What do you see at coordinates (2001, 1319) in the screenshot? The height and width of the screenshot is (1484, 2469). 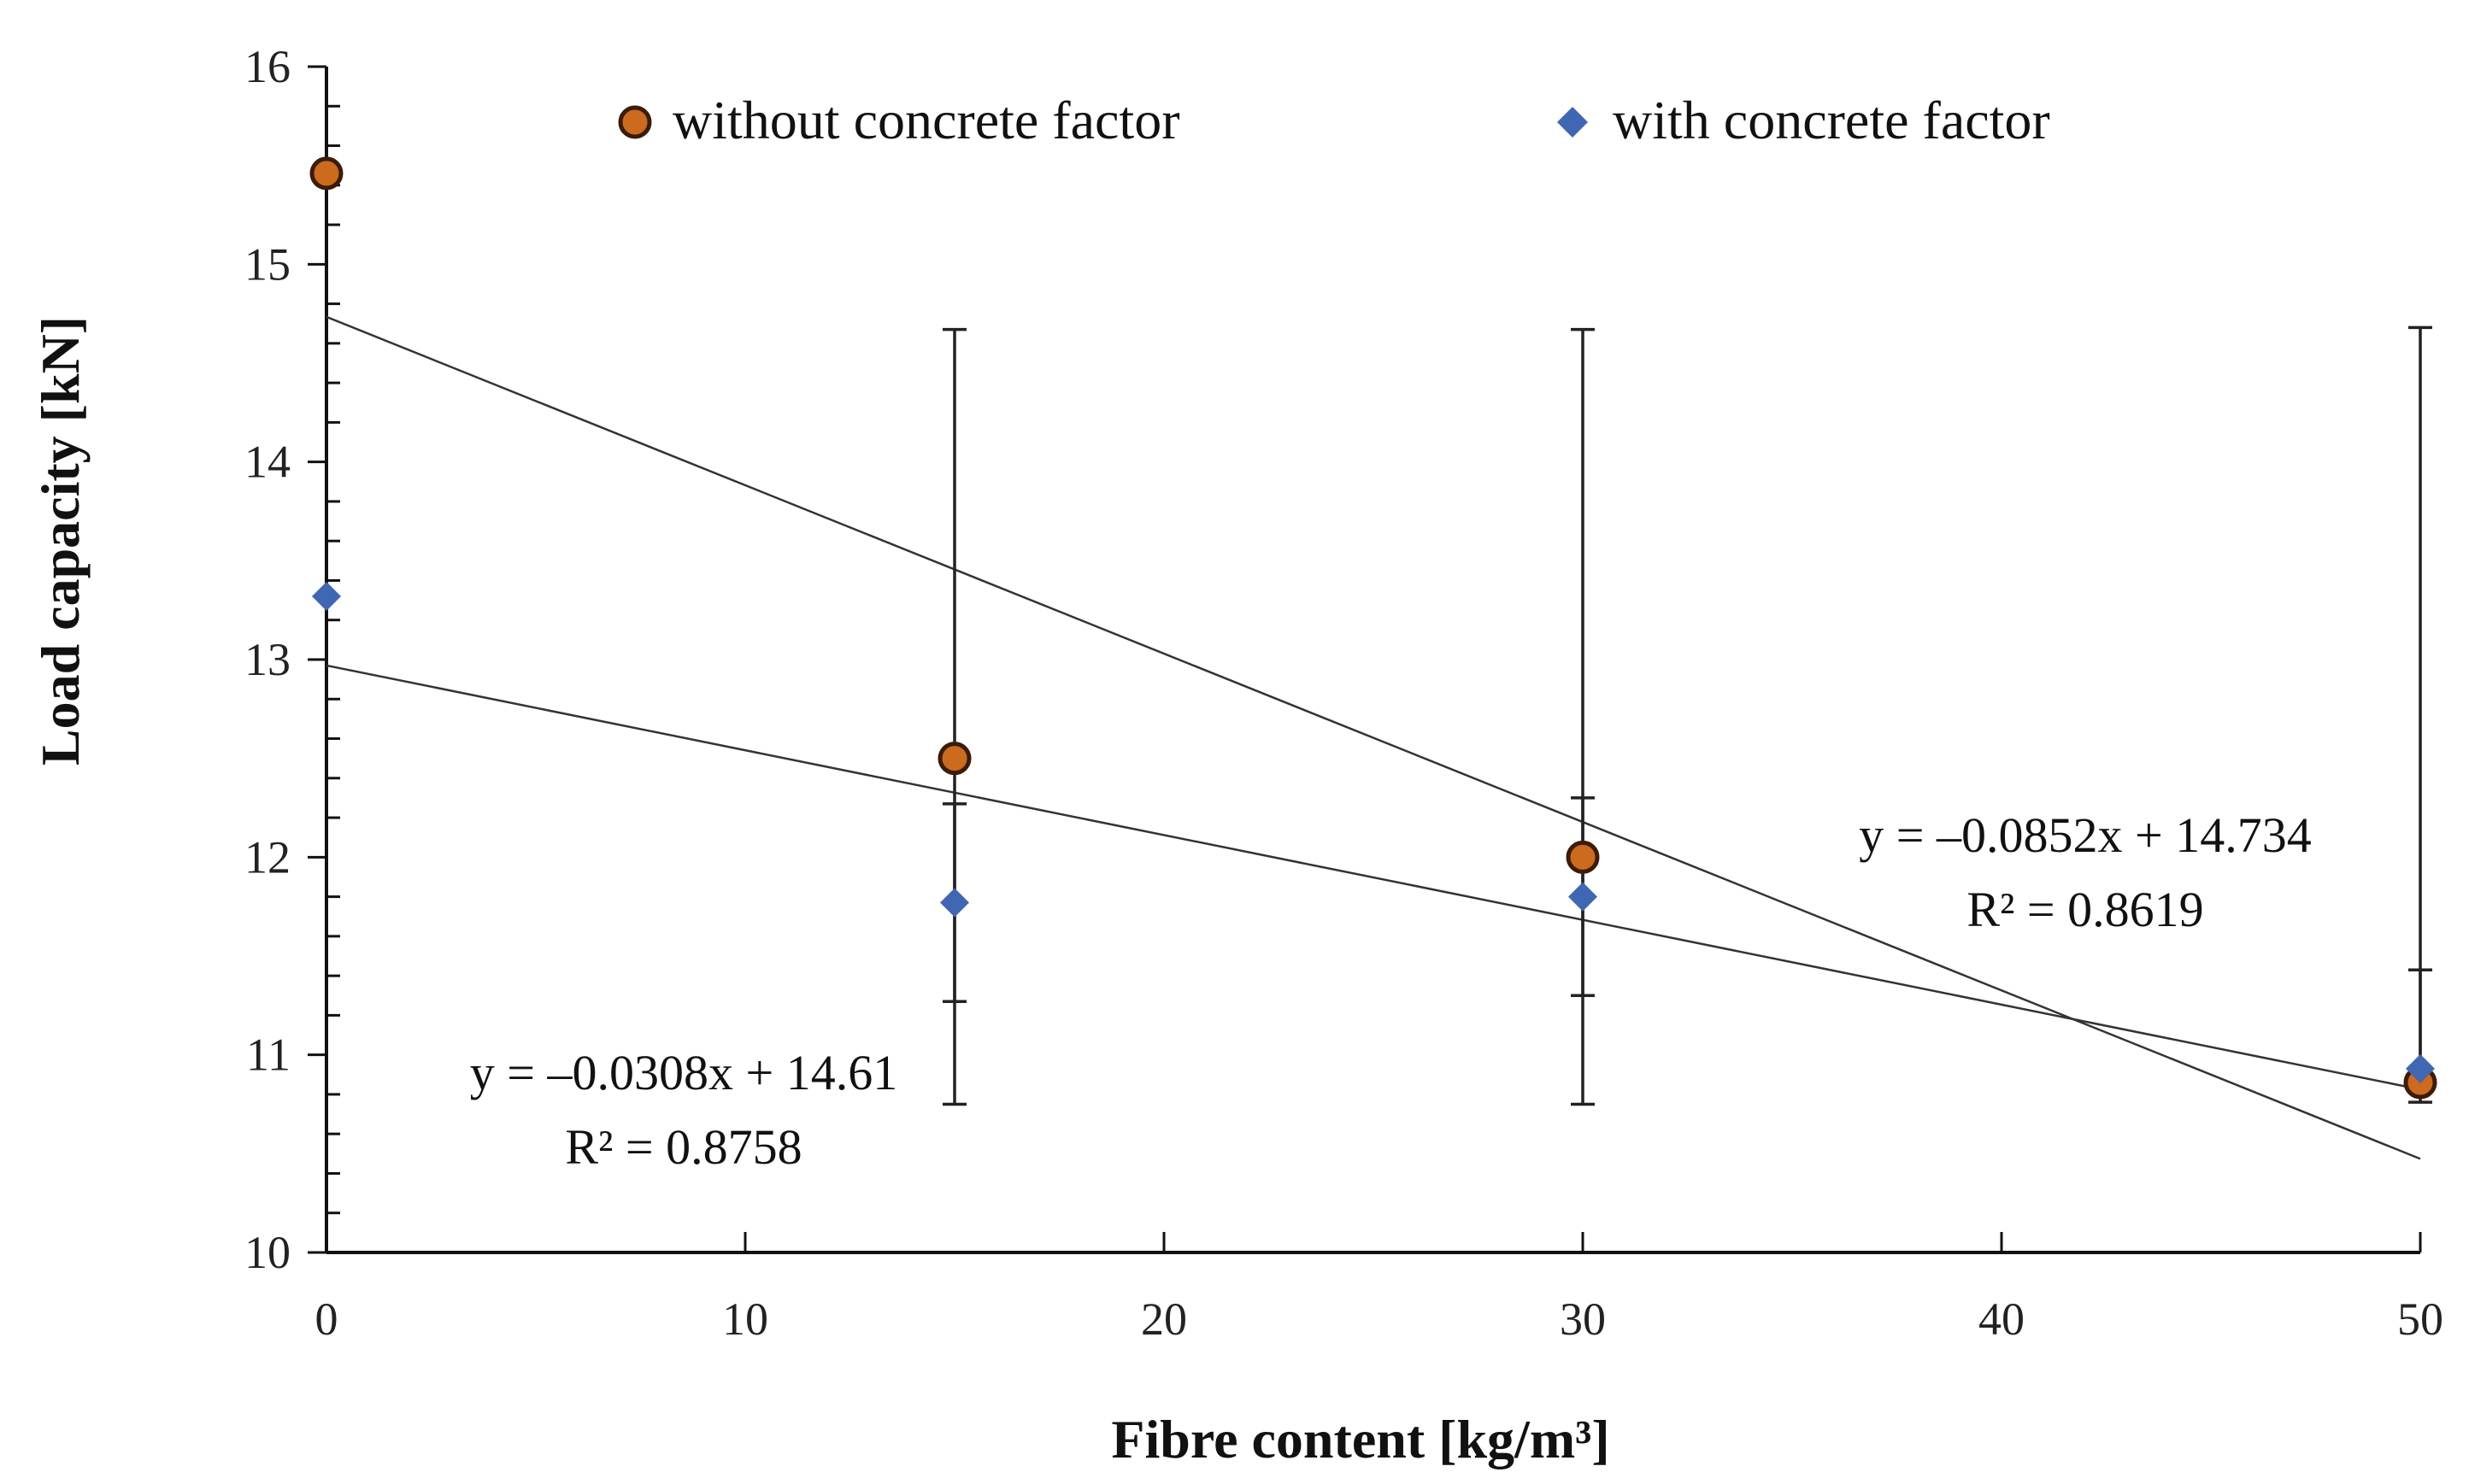 I see `x-tick-label: 40` at bounding box center [2001, 1319].